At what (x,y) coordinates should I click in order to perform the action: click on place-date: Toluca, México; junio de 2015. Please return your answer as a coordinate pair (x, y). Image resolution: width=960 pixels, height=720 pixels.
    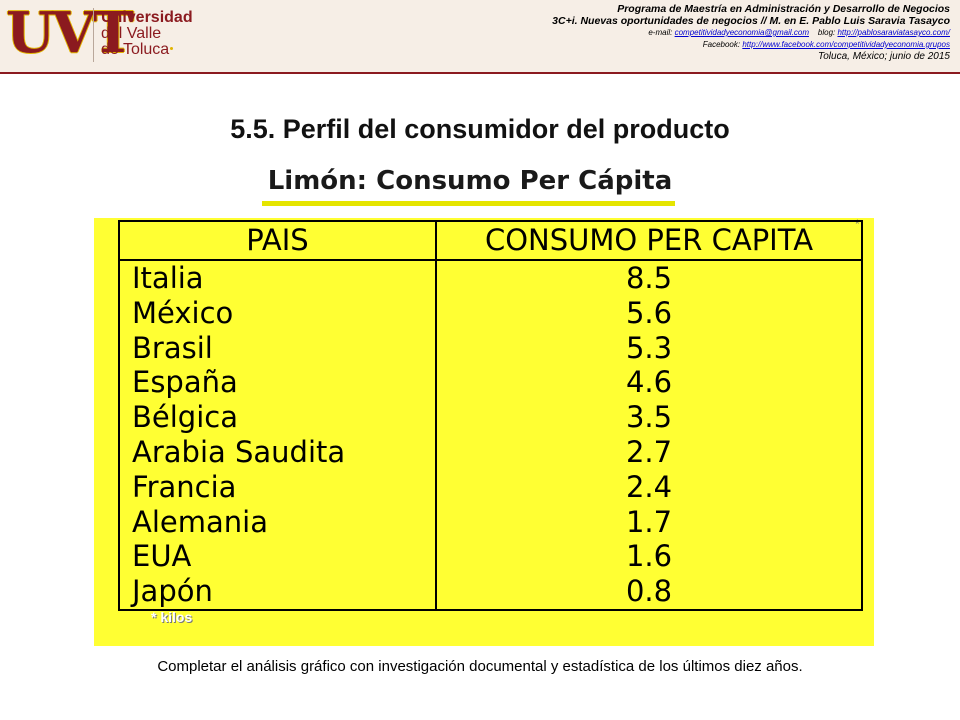
    Looking at the image, I should click on (884, 56).